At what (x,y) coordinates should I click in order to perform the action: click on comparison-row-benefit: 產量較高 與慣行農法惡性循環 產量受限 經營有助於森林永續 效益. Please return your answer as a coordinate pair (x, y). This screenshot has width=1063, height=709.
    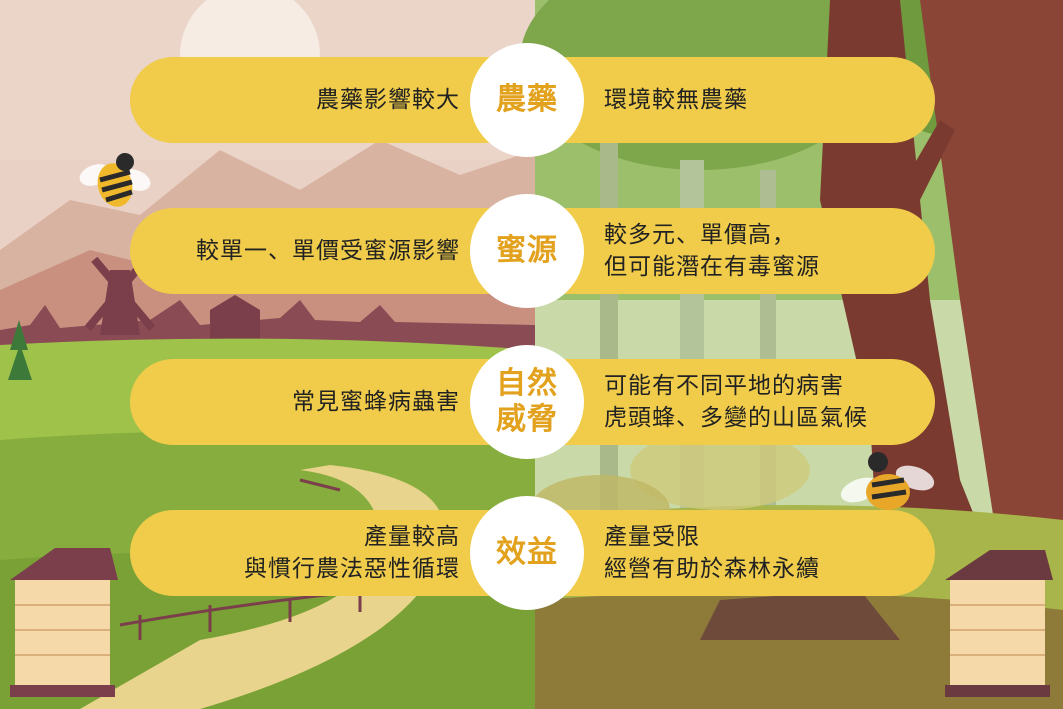
    Looking at the image, I should click on (532, 553).